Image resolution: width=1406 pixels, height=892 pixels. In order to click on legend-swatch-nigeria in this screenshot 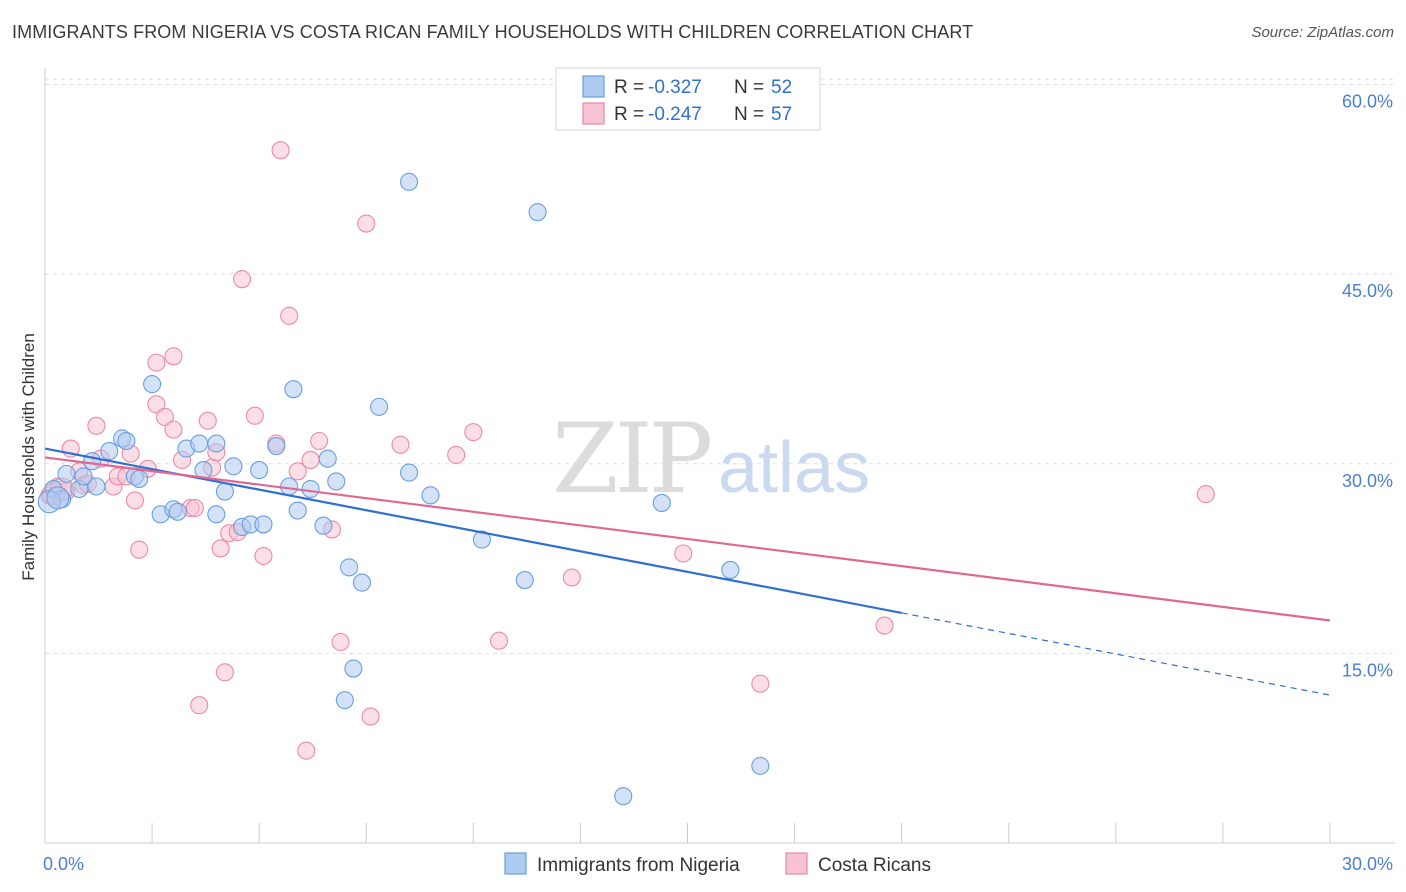, I will do `click(593, 86)`.